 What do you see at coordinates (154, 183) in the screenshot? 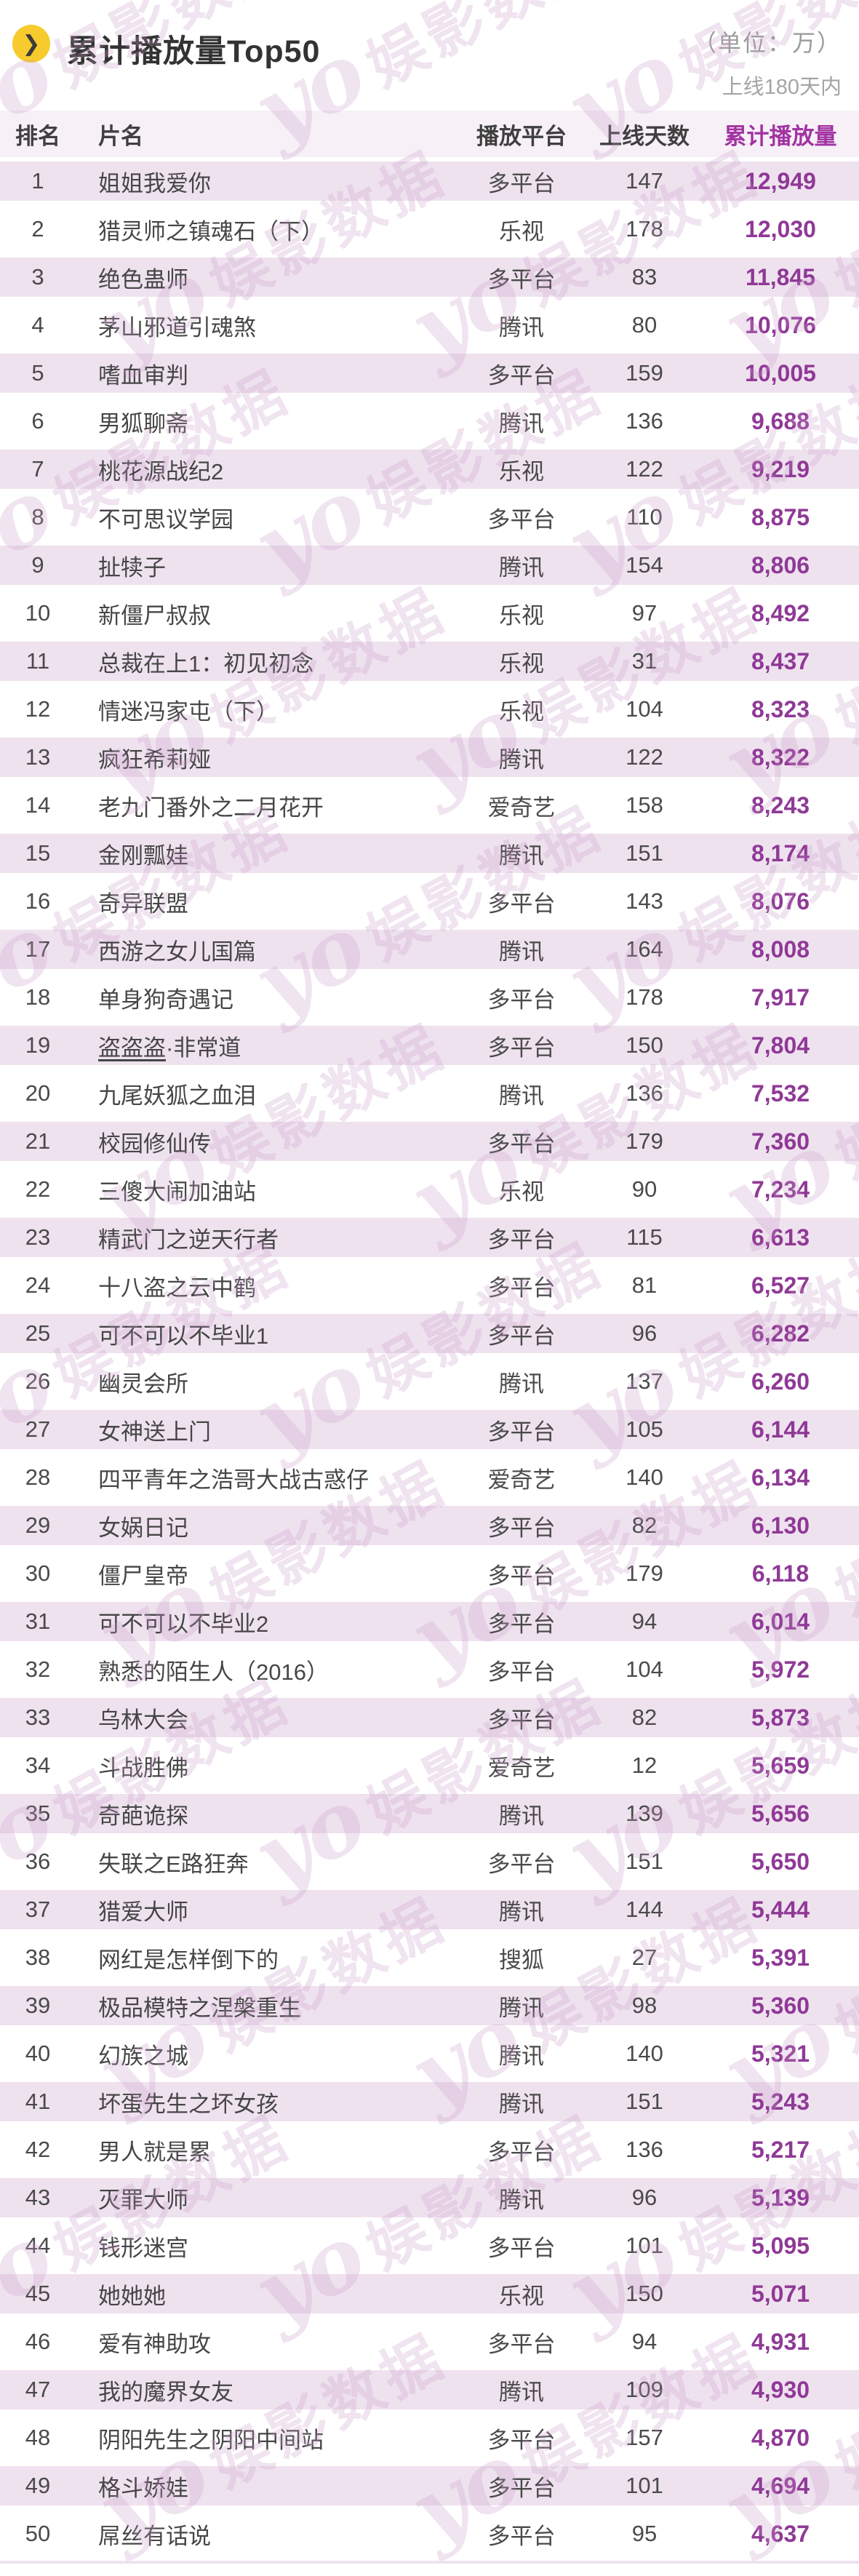
I see `title-cell: 姐姐我爱你` at bounding box center [154, 183].